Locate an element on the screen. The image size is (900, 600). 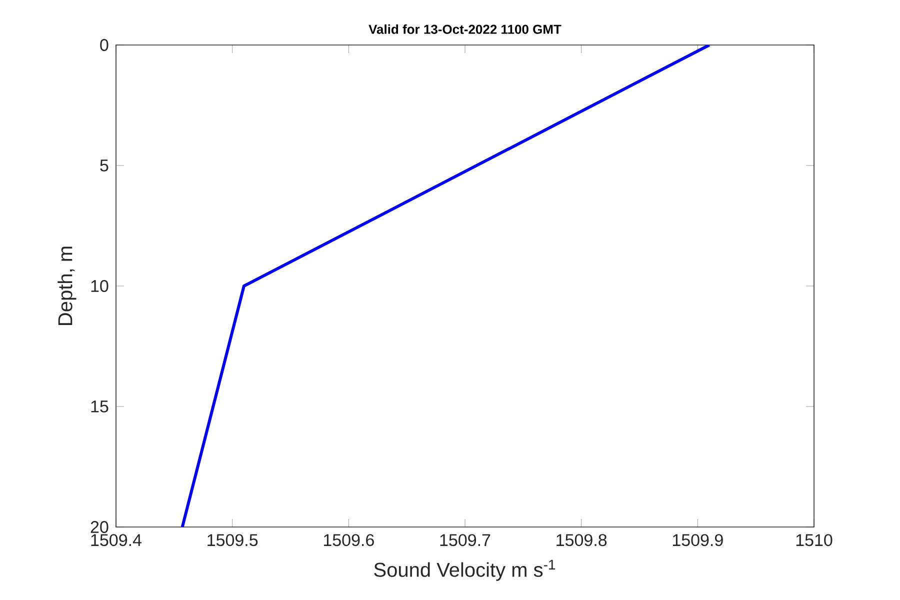
y-tick-label: 20 is located at coordinates (99, 527).